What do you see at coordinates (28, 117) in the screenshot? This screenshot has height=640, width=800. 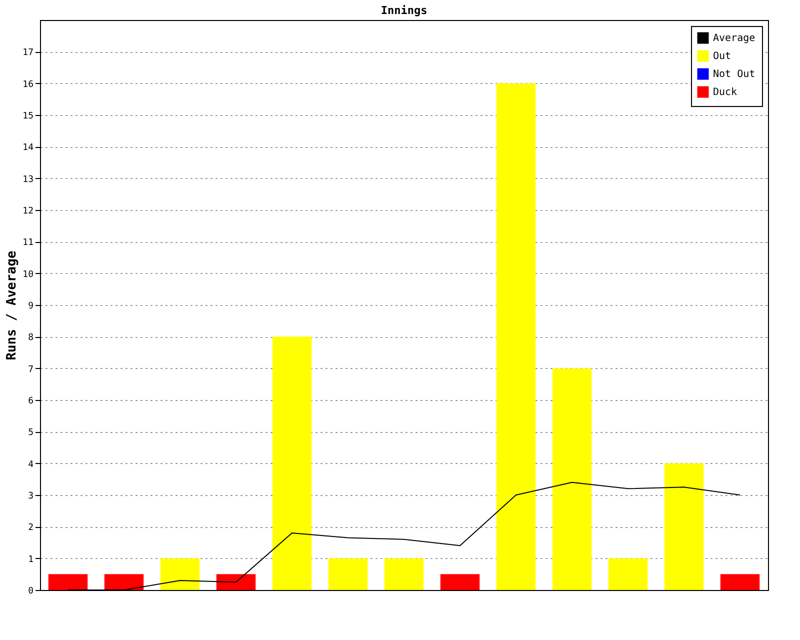 I see `y-tick-label: 15` at bounding box center [28, 117].